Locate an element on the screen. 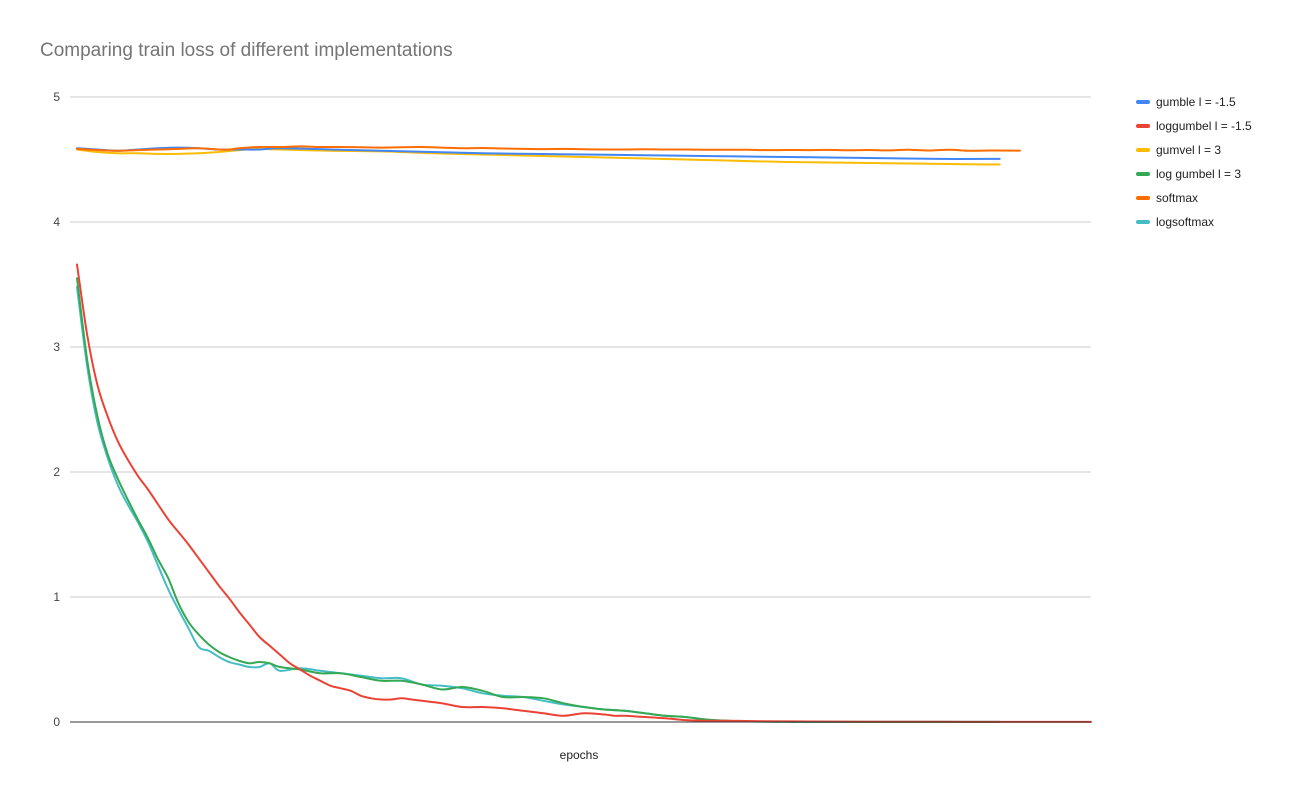 Image resolution: width=1295 pixels, height=802 pixels. legend-item: log gumbel l = 3 is located at coordinates (1194, 174).